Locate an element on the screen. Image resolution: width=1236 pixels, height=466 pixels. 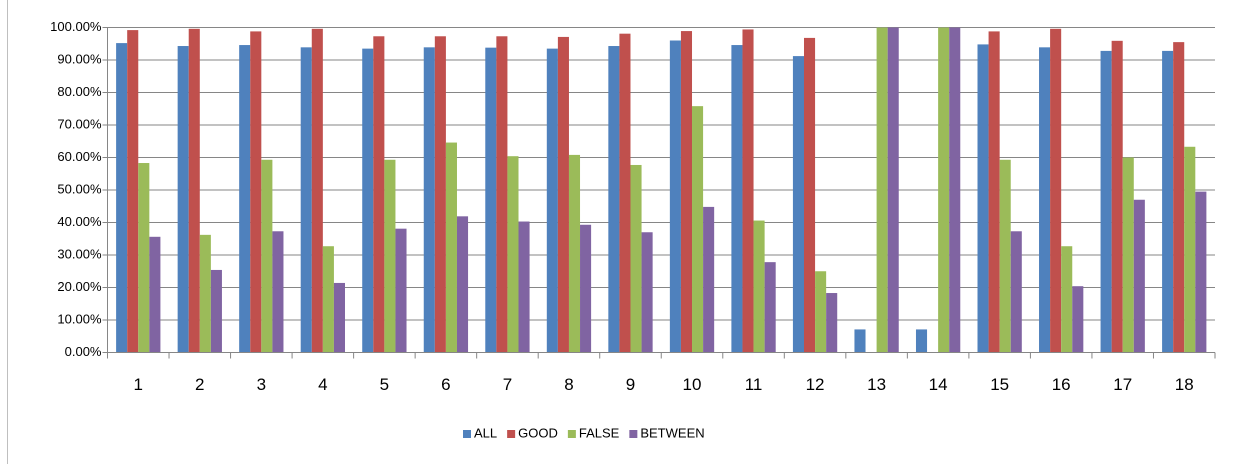
x-tick-label: 18 is located at coordinates (1184, 384).